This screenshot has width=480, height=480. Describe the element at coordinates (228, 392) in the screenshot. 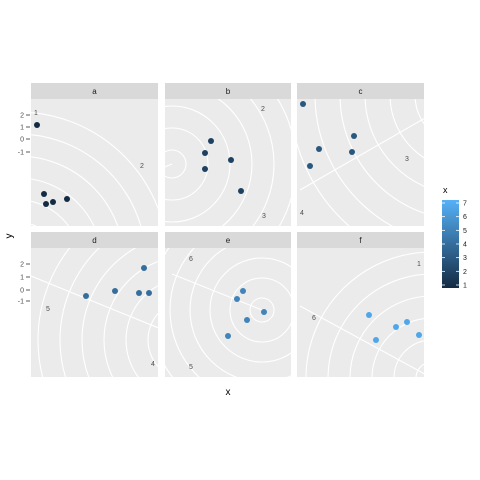

I see `x-axis-label: x` at that location.